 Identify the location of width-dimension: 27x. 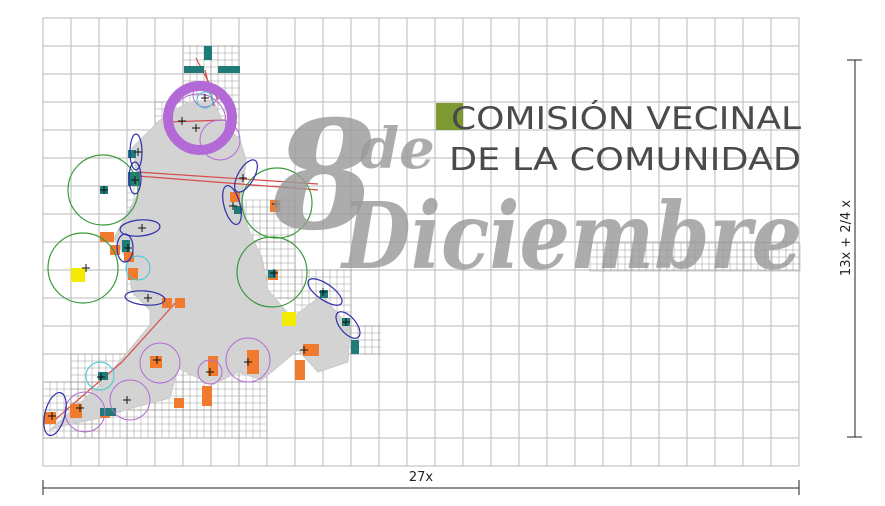
(421, 482).